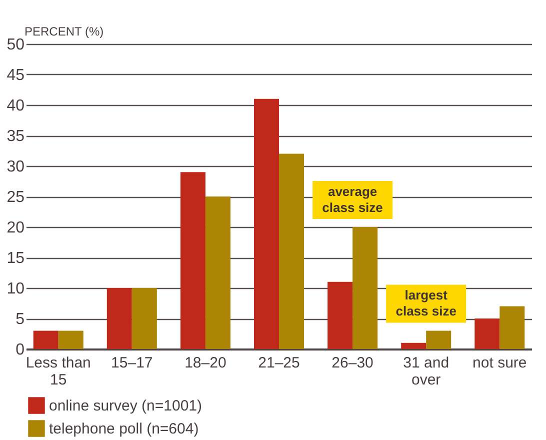 The image size is (546, 440). I want to click on y-tick-label: 25, so click(15, 197).